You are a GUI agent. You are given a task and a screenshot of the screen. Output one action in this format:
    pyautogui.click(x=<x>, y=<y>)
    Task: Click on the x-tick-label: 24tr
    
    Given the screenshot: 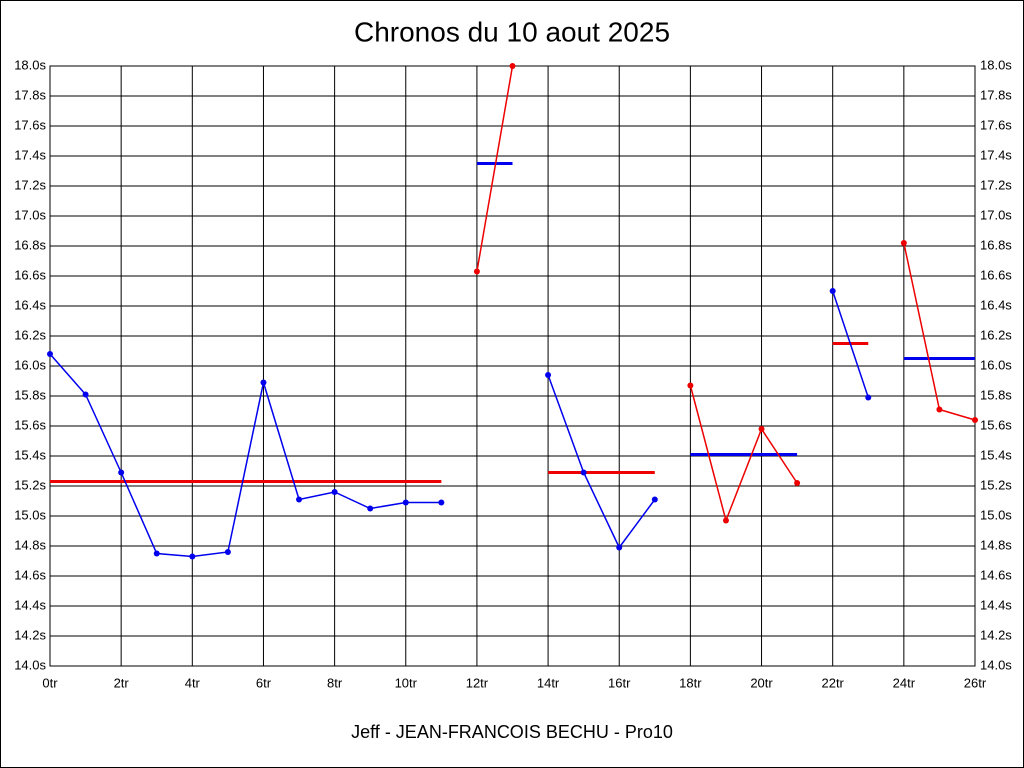 What is the action you would take?
    pyautogui.click(x=904, y=682)
    